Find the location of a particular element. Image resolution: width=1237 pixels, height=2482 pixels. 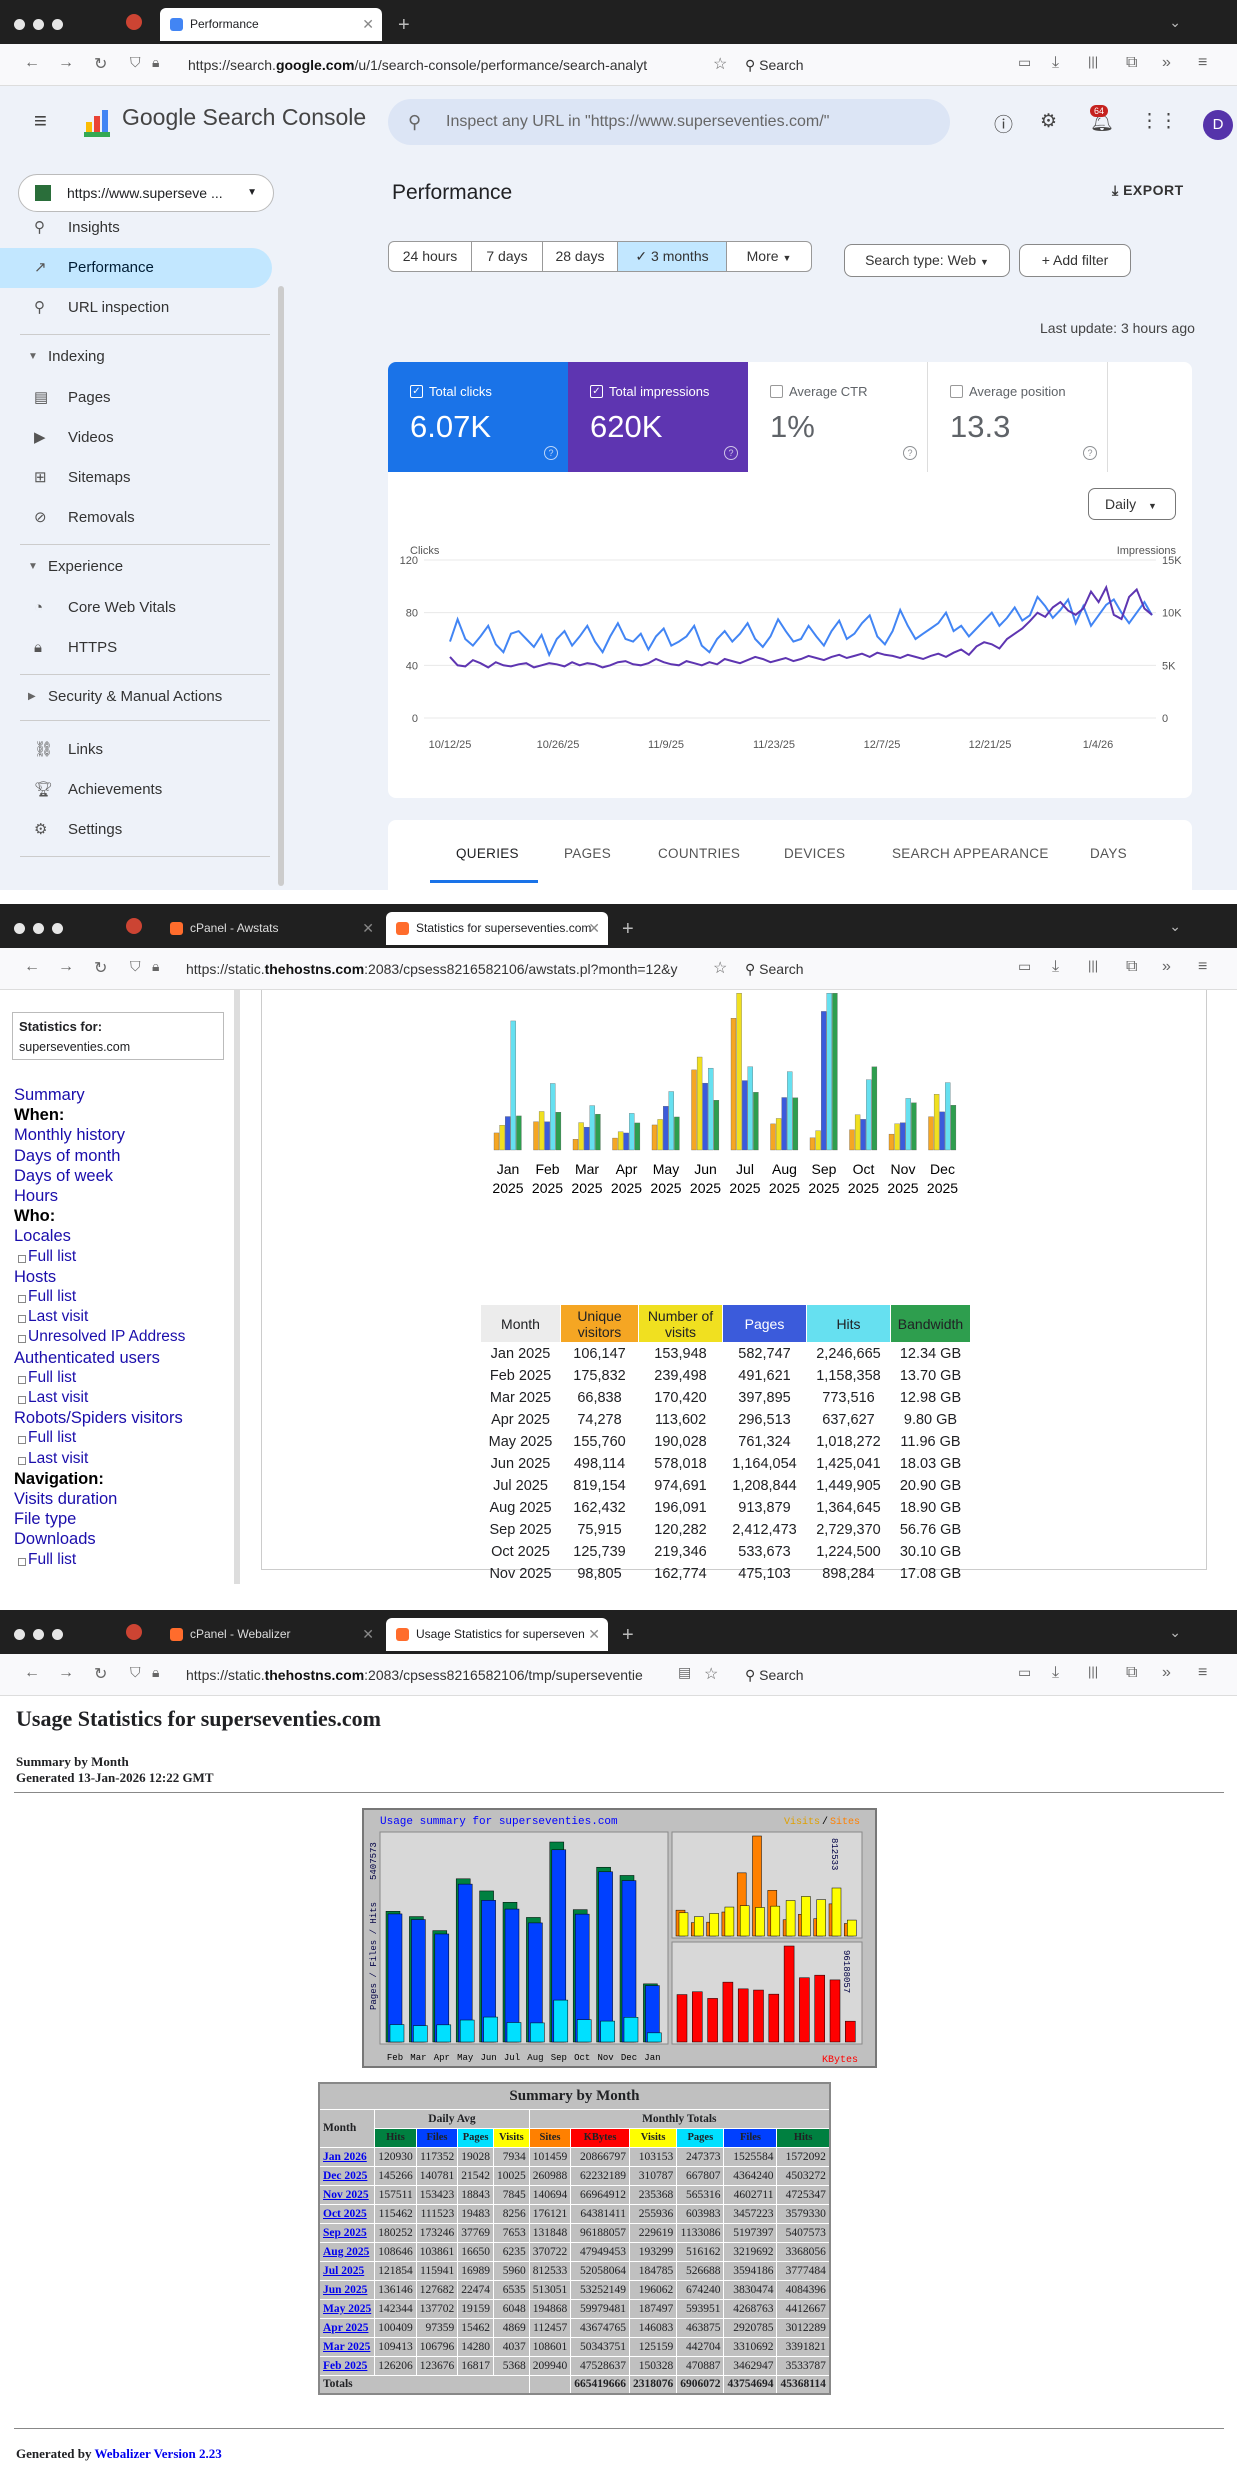

tab-pages: PAGES is located at coordinates (588, 853).